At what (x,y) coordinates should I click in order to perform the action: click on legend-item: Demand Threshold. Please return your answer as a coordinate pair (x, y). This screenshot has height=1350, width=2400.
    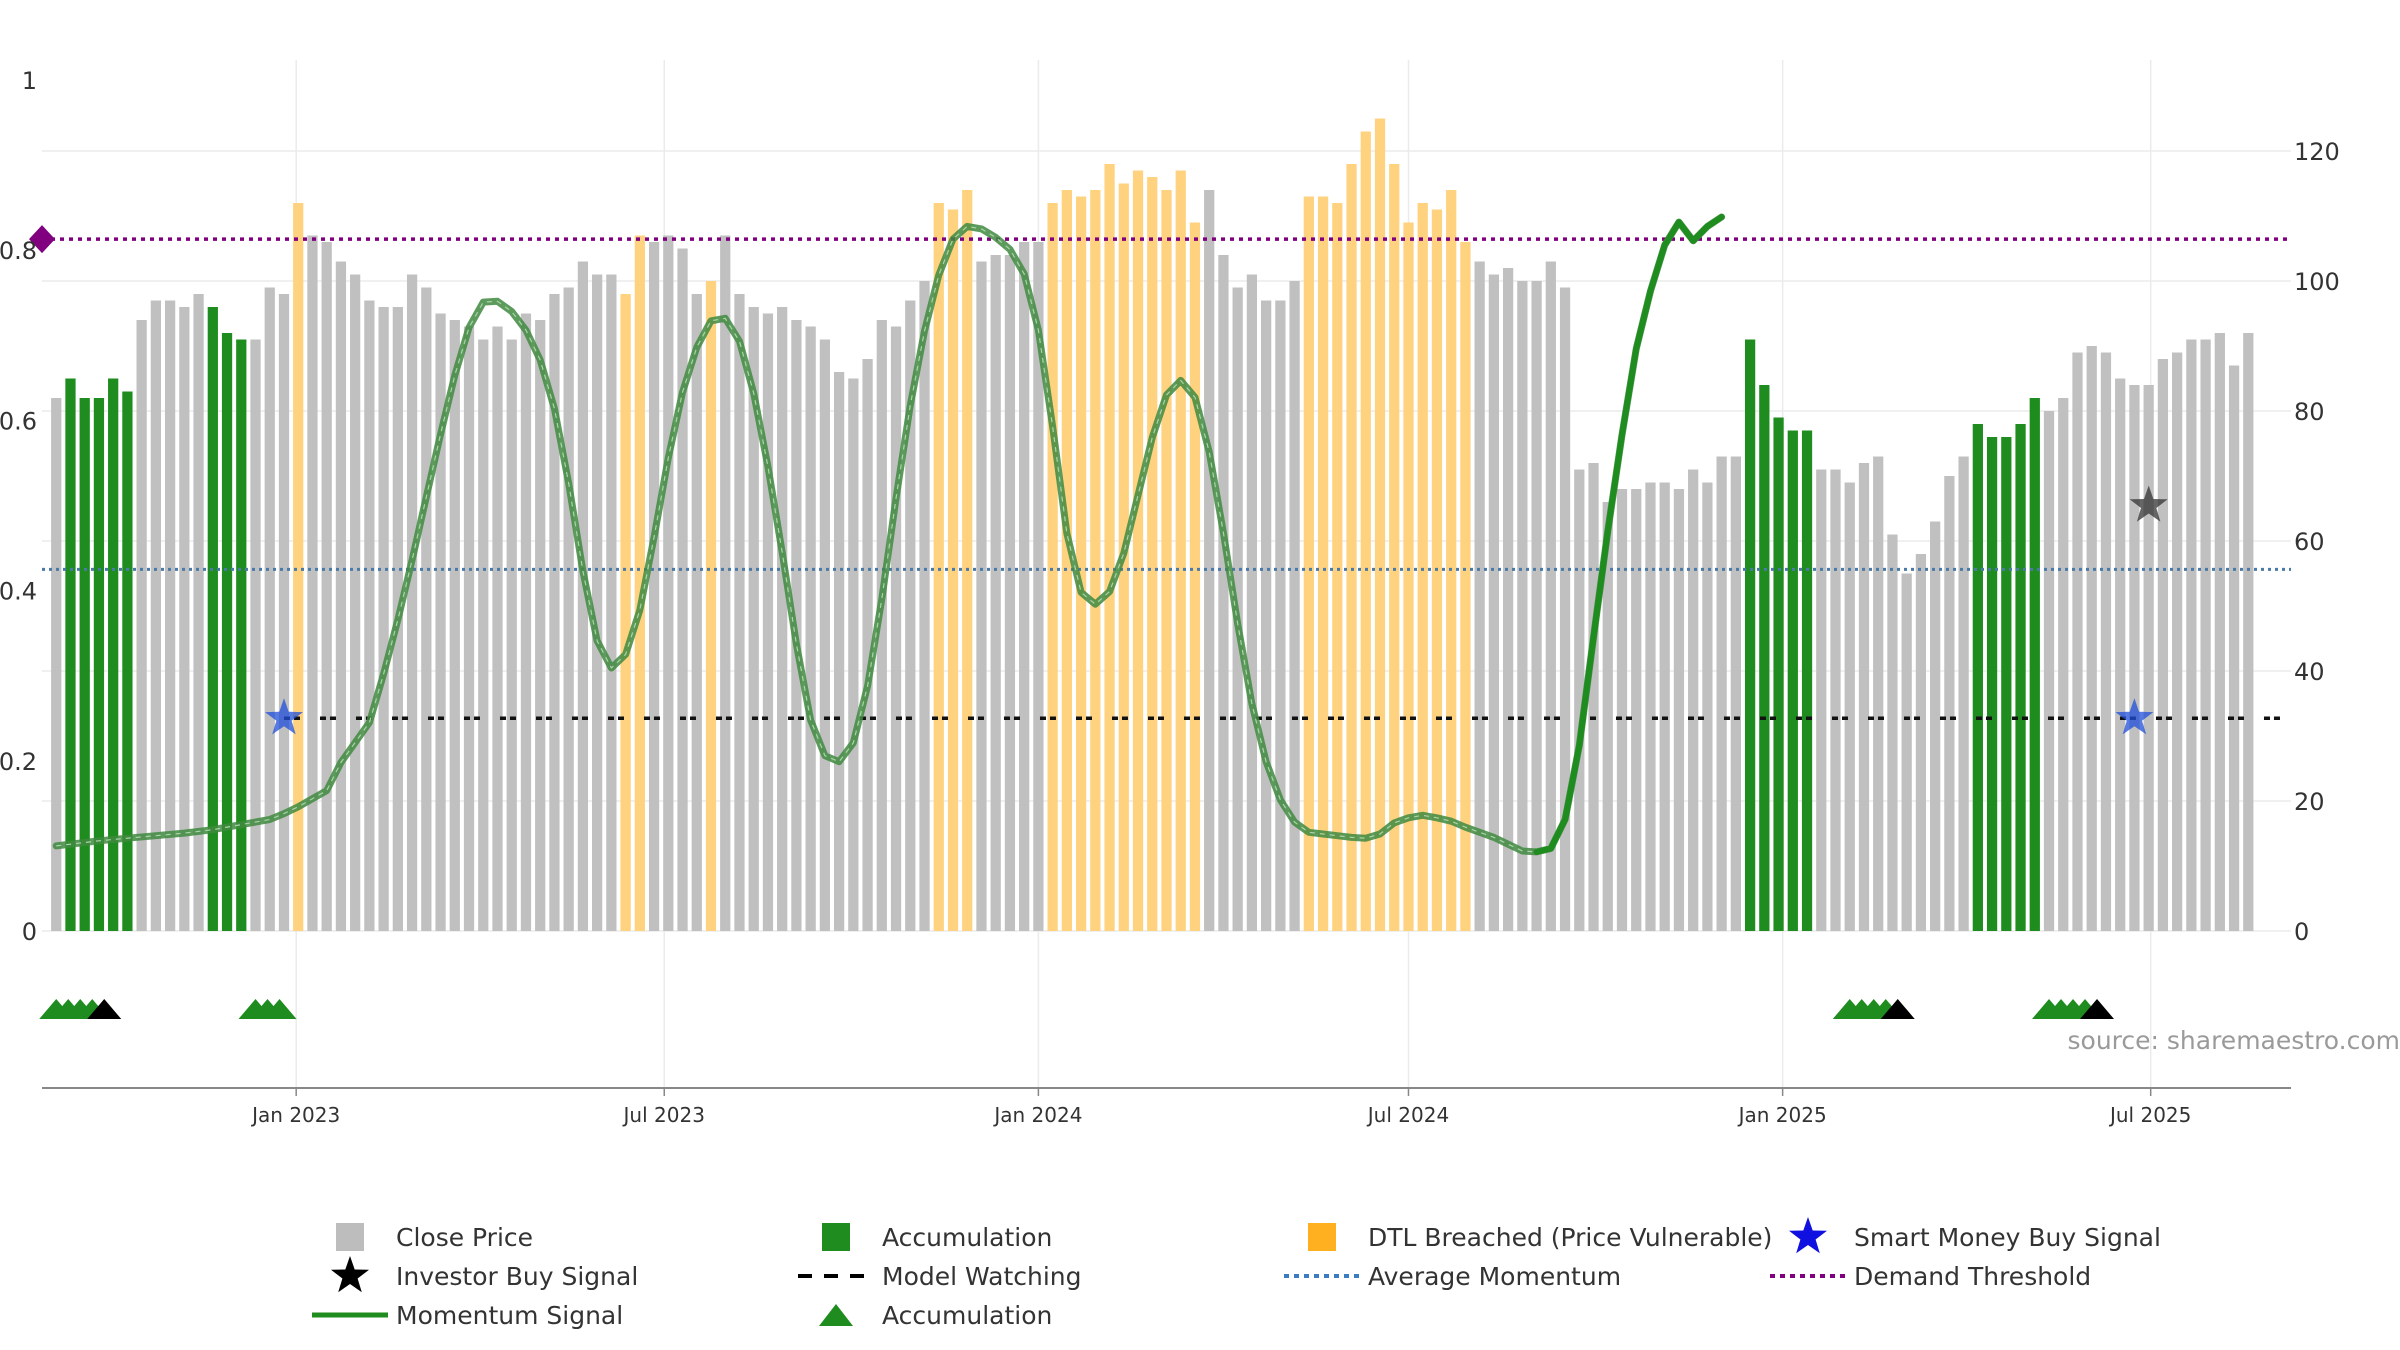
    Looking at the image, I should click on (1930, 1276).